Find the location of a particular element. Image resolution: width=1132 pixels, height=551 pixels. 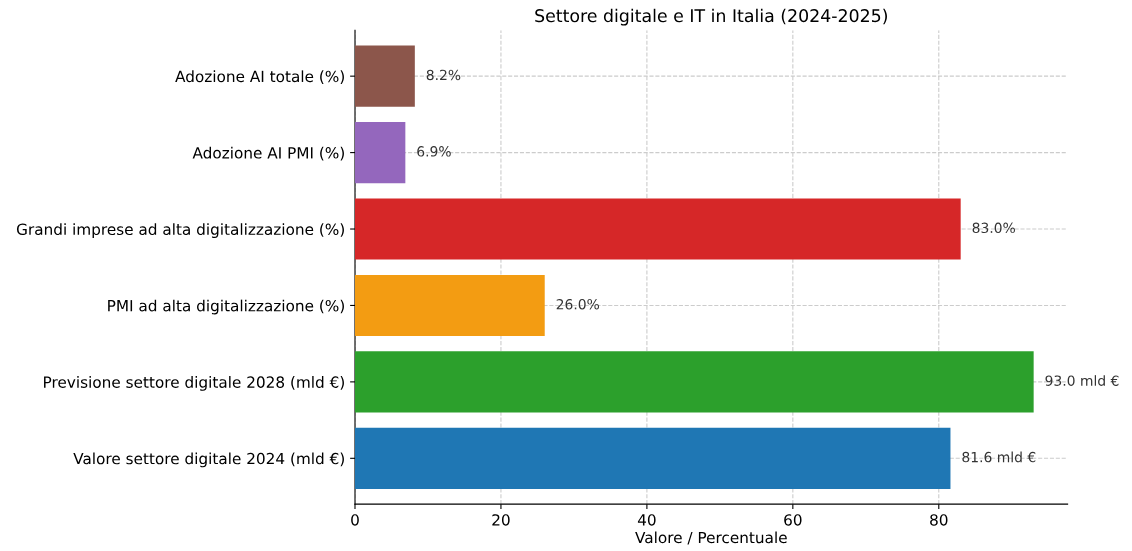

x-tick-label: 40 is located at coordinates (646, 520).